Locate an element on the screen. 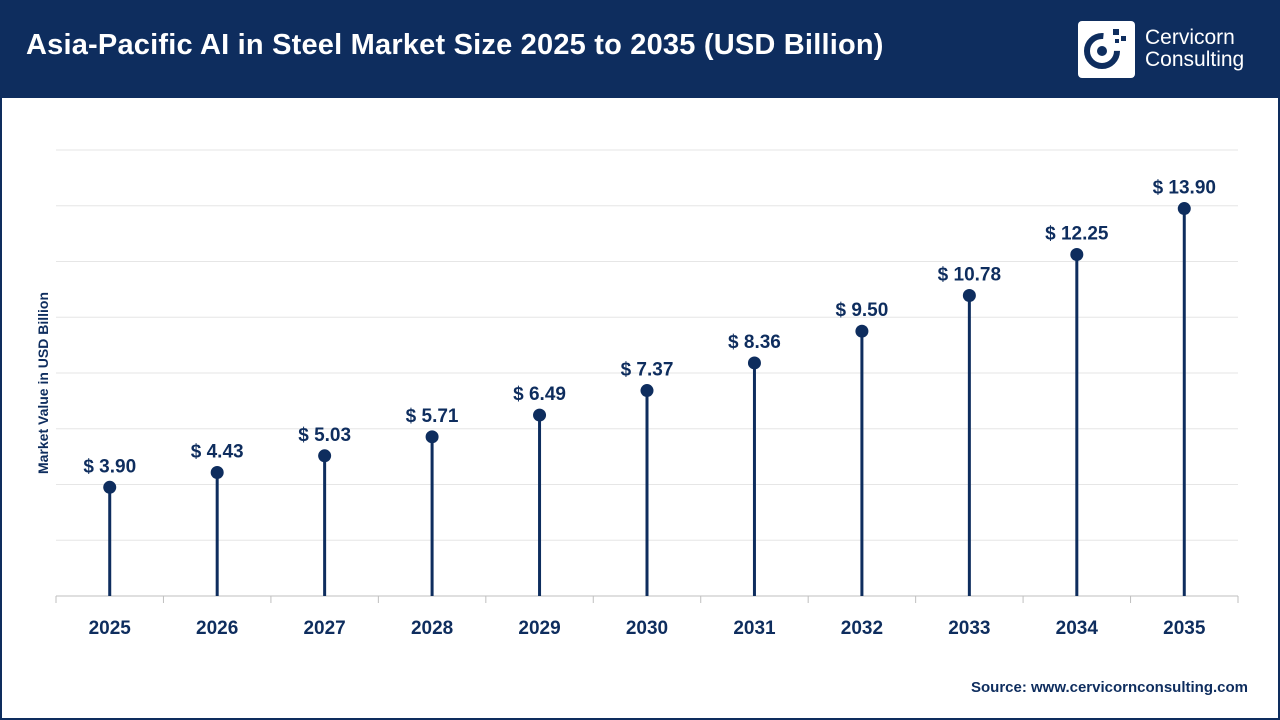 This screenshot has height=720, width=1280. x-tick-label: 2025 is located at coordinates (110, 628).